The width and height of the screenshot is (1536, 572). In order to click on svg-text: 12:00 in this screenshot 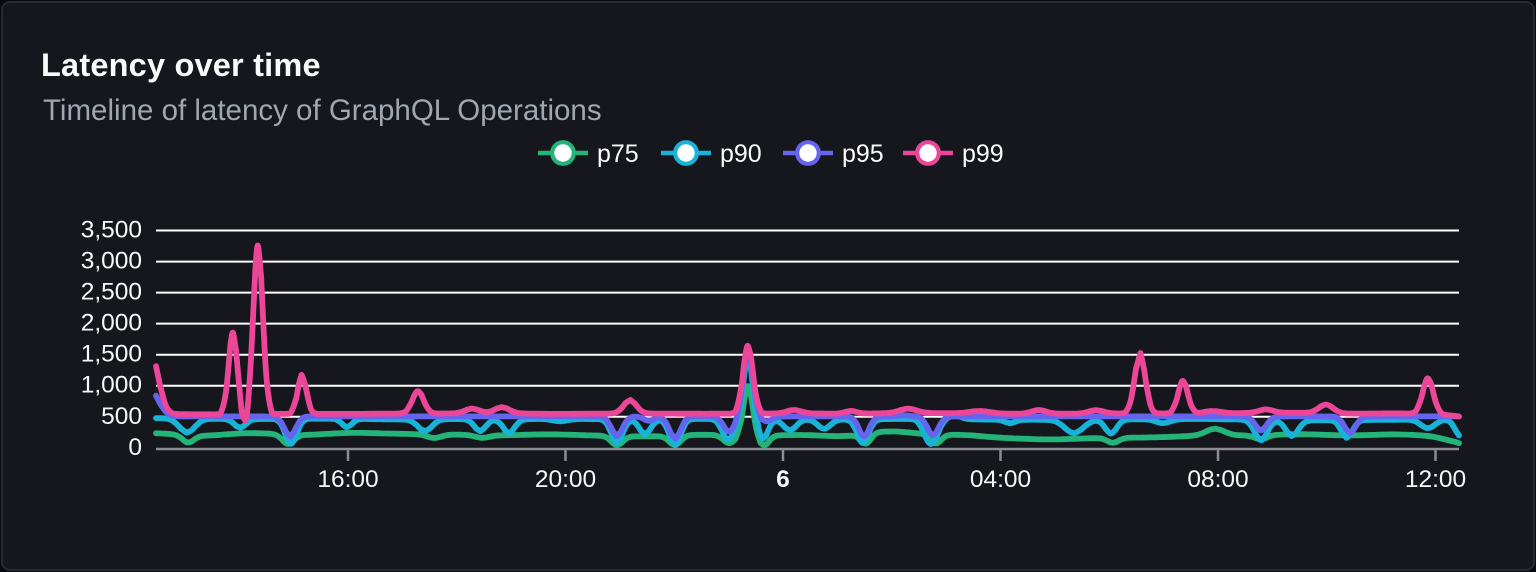, I will do `click(1435, 479)`.